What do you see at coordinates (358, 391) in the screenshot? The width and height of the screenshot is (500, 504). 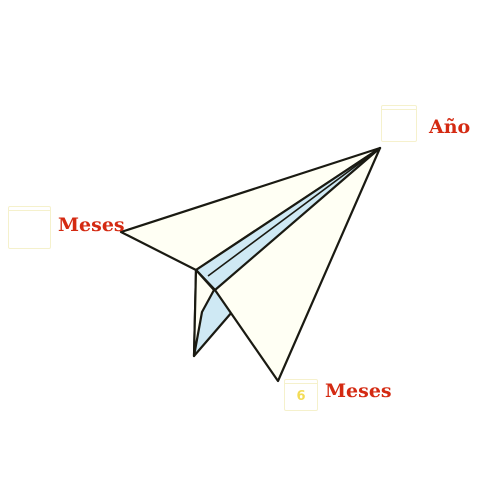 I see `label-months-bottom: Meses` at bounding box center [358, 391].